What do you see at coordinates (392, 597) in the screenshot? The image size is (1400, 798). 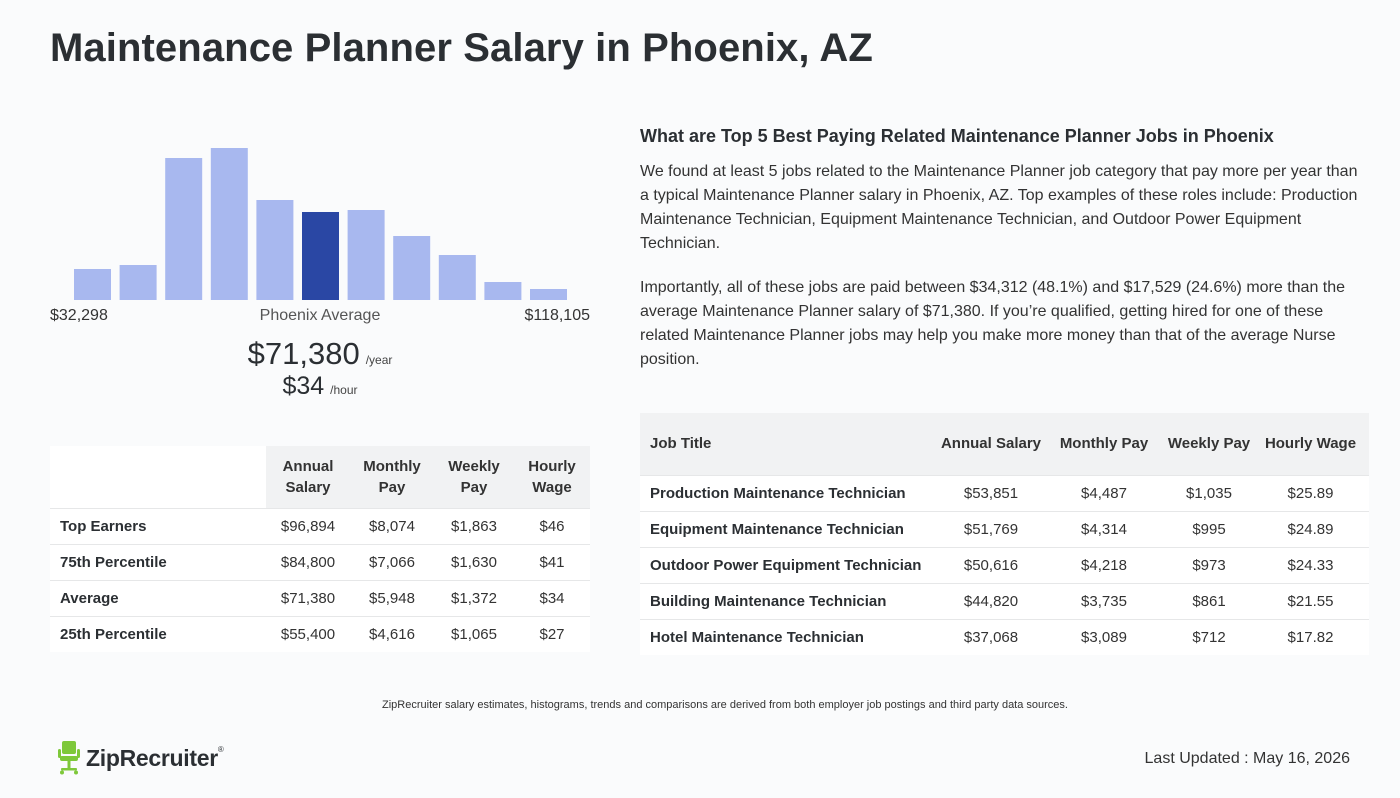 I see `cell: $5,948` at bounding box center [392, 597].